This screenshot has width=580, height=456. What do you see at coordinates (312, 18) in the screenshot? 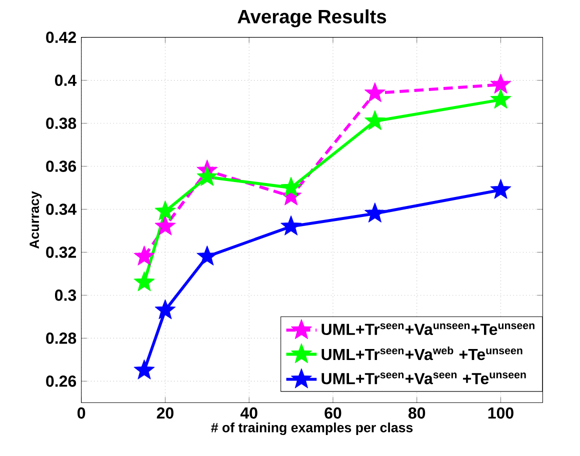
I see `chart-title: Average Results` at bounding box center [312, 18].